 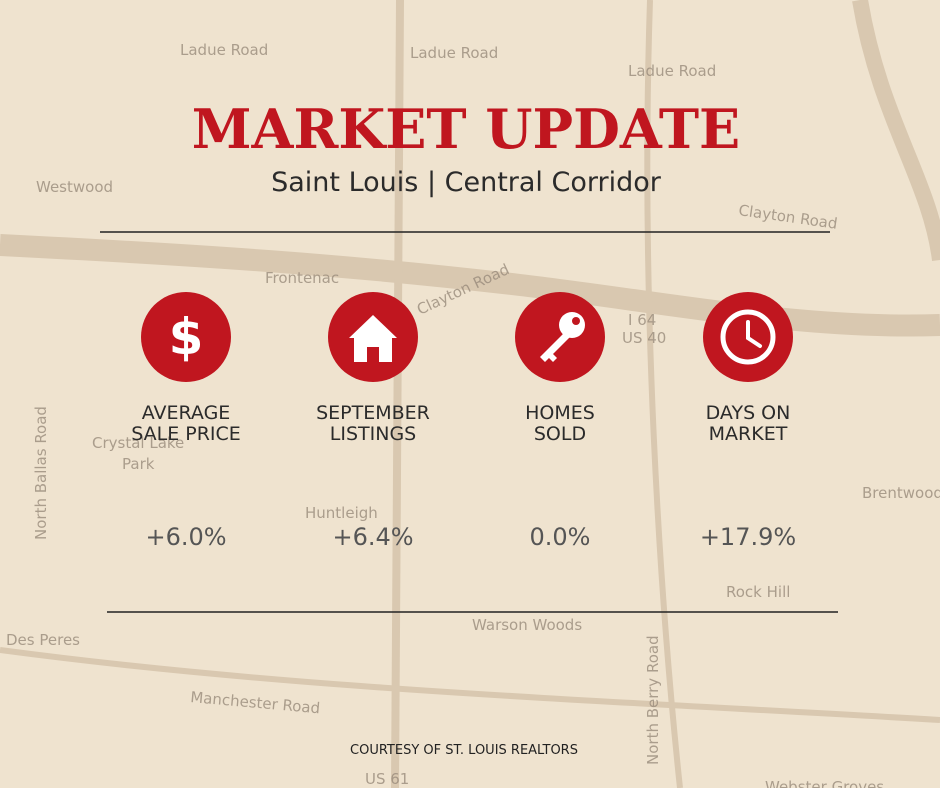 What do you see at coordinates (644, 338) in the screenshot?
I see `map-label: US 40` at bounding box center [644, 338].